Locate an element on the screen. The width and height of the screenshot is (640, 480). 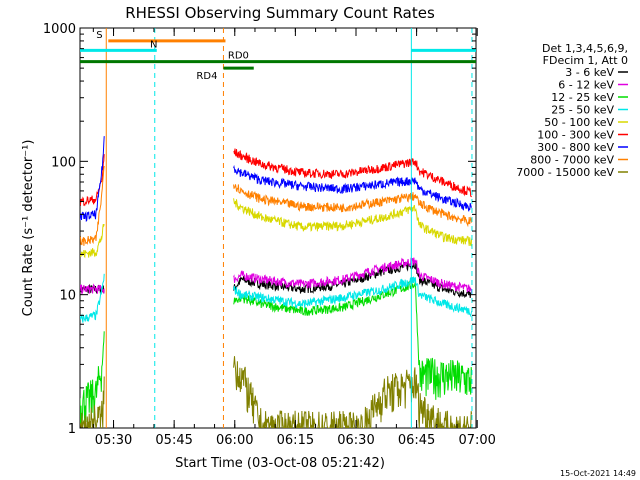
y-tick-label-4: 1000 is located at coordinates (59, 29).